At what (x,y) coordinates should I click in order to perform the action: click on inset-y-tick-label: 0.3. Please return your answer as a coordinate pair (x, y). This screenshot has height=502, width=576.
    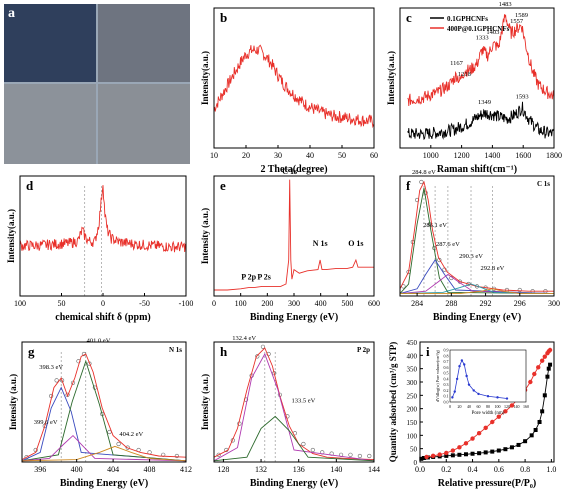
    Looking at the image, I should click on (446, 384).